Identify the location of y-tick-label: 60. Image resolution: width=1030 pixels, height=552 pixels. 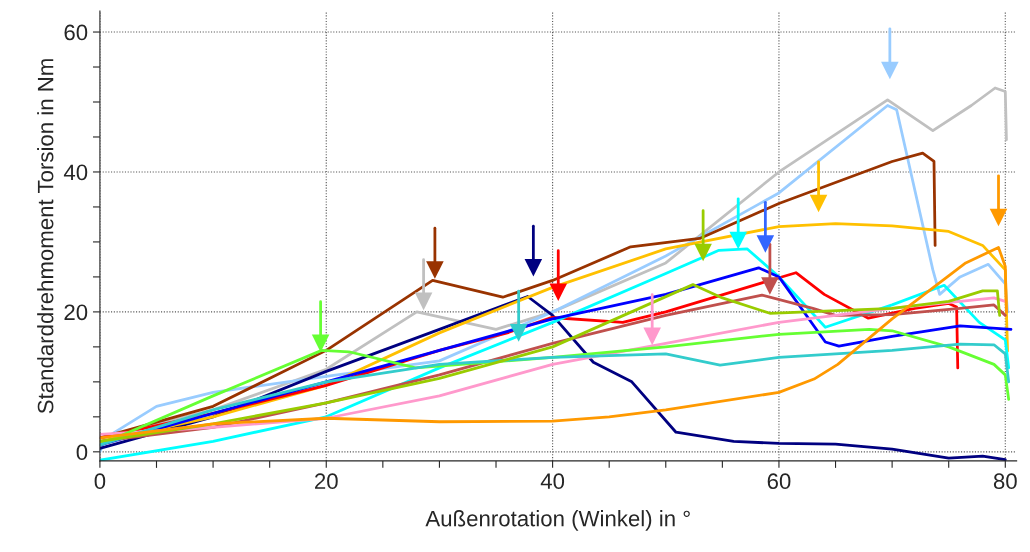
(76, 32).